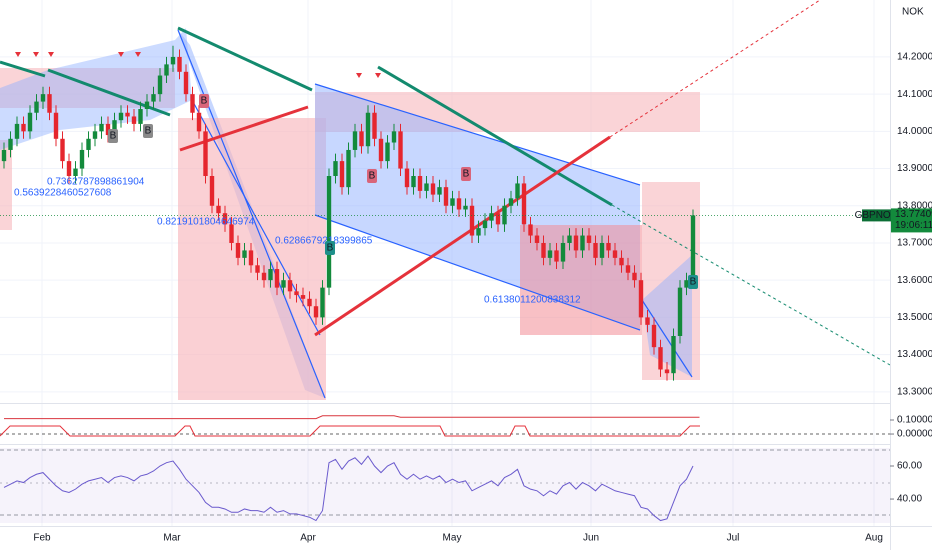 Image resolution: width=932 pixels, height=550 pixels. I want to click on y-tick-label: 13.80000, so click(914, 205).